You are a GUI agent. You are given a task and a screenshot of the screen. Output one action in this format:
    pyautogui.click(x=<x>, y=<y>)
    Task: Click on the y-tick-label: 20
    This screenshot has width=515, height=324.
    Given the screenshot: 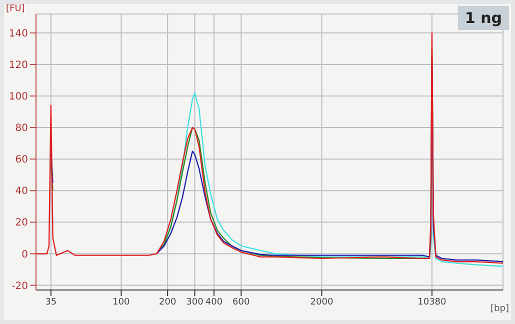 What is the action you would take?
    pyautogui.click(x=21, y=223)
    